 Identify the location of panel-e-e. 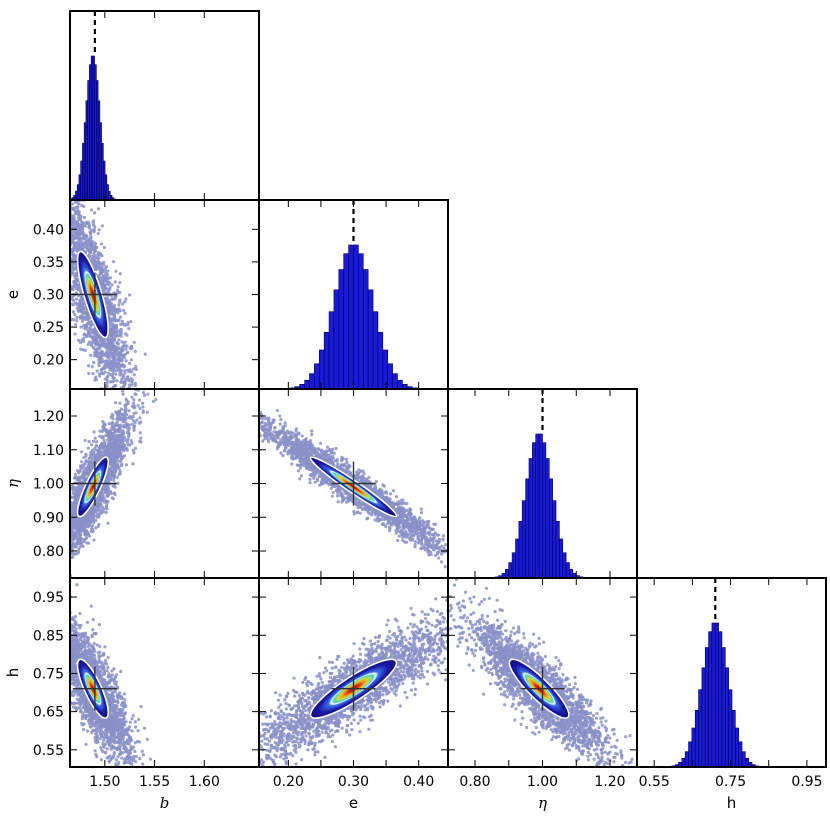
(353, 294).